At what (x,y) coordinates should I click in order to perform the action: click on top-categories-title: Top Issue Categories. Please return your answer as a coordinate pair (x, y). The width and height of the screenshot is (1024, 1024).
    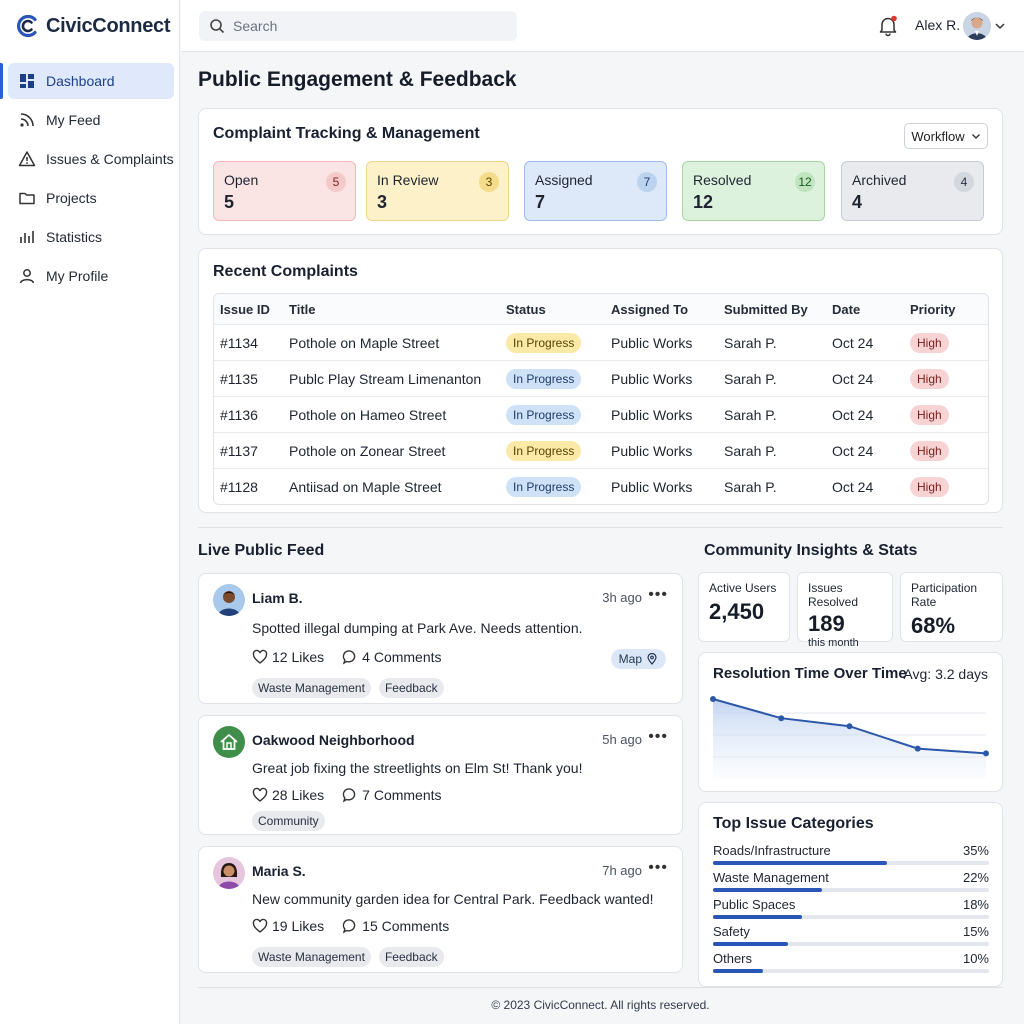
    Looking at the image, I should click on (793, 823).